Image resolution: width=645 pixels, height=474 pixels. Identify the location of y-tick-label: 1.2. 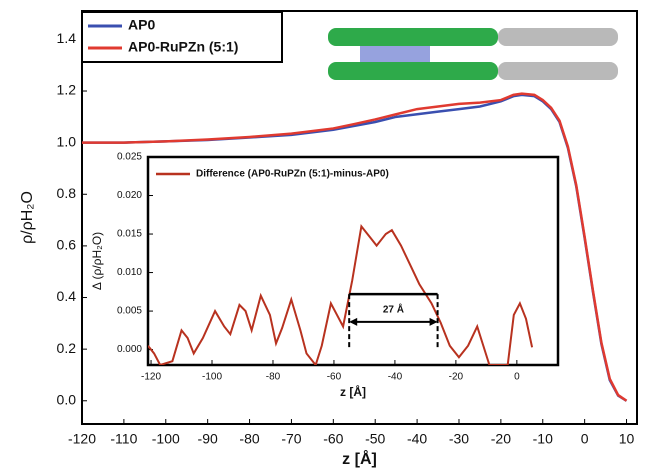
(67, 90).